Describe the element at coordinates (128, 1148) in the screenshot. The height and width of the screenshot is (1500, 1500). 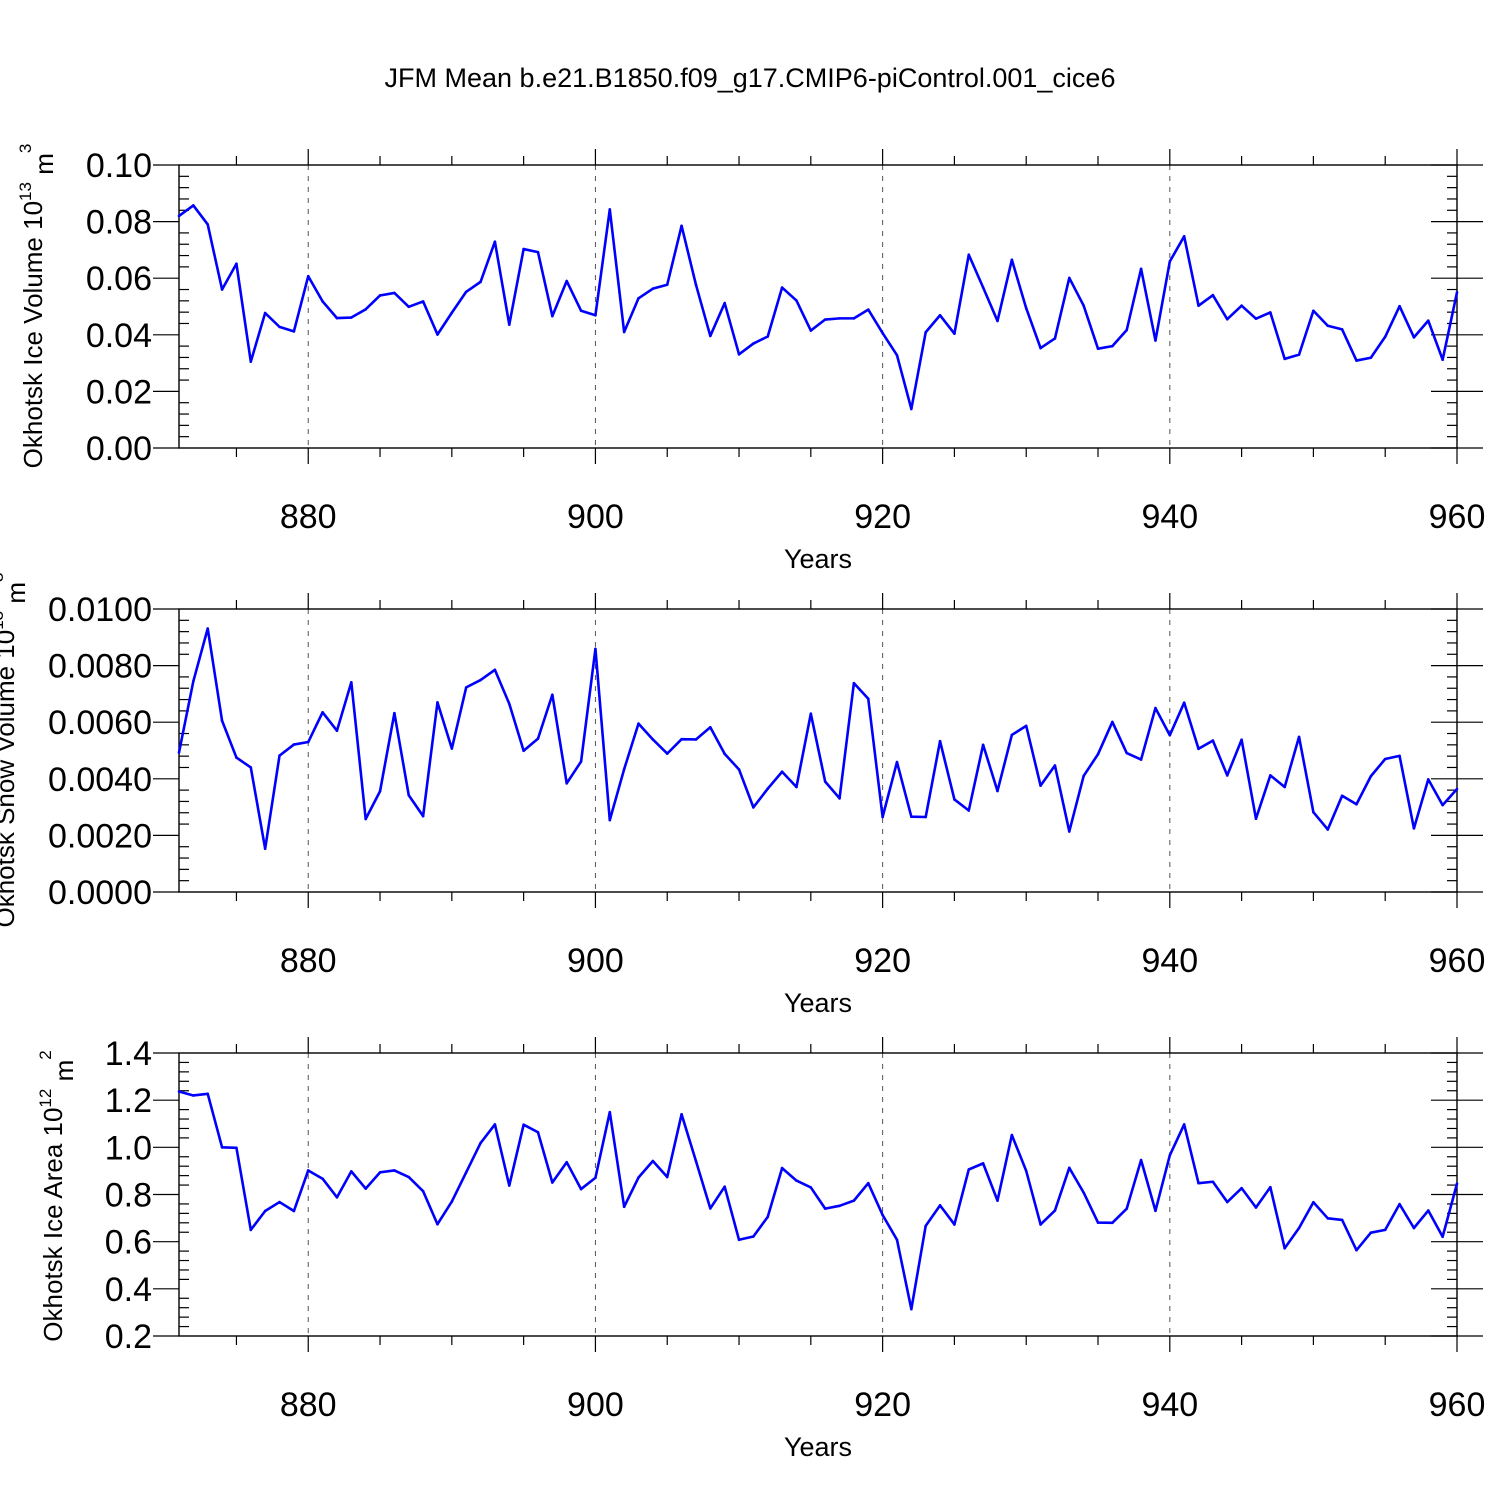
I see `y-tick-label: 1.0` at that location.